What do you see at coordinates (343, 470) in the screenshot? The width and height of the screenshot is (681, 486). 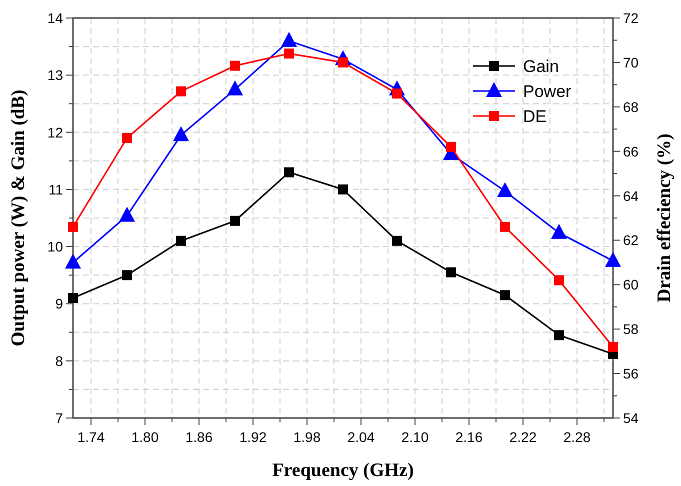 I see `x-axis-title: Frequency (GHz)` at bounding box center [343, 470].